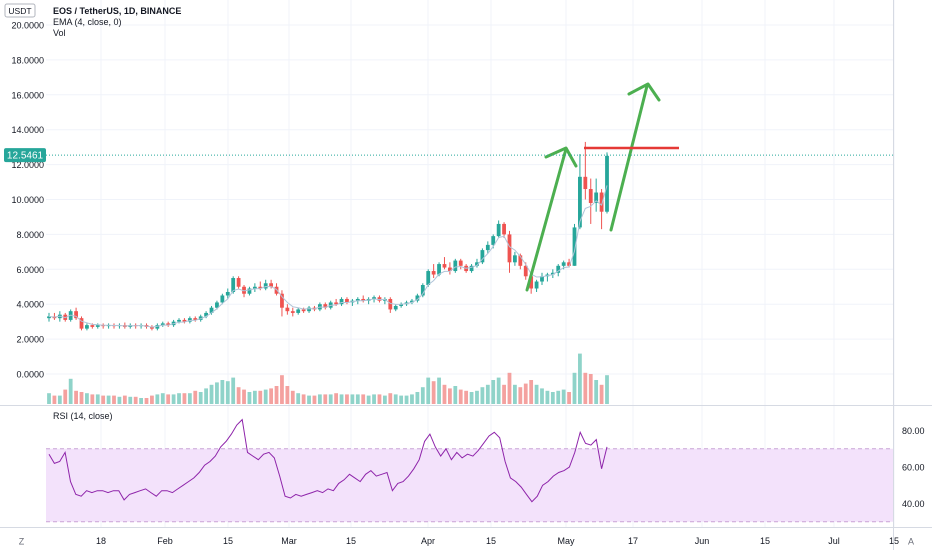 This screenshot has width=932, height=550. Describe the element at coordinates (911, 542) in the screenshot. I see `auto-scale-button: A` at that location.